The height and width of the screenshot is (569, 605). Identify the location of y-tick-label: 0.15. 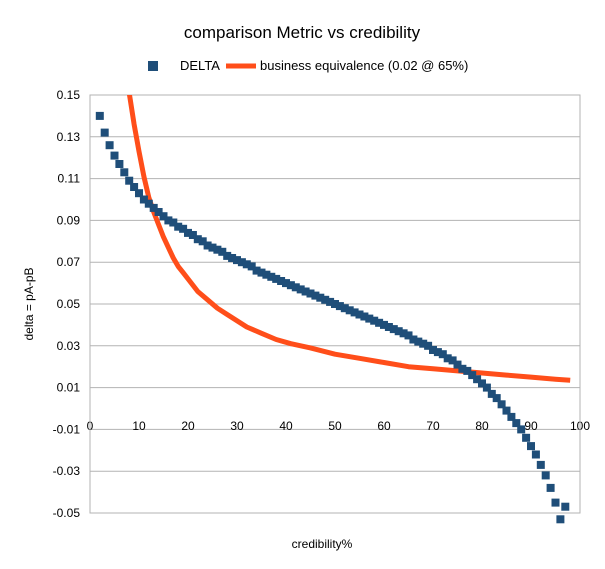
(69, 95).